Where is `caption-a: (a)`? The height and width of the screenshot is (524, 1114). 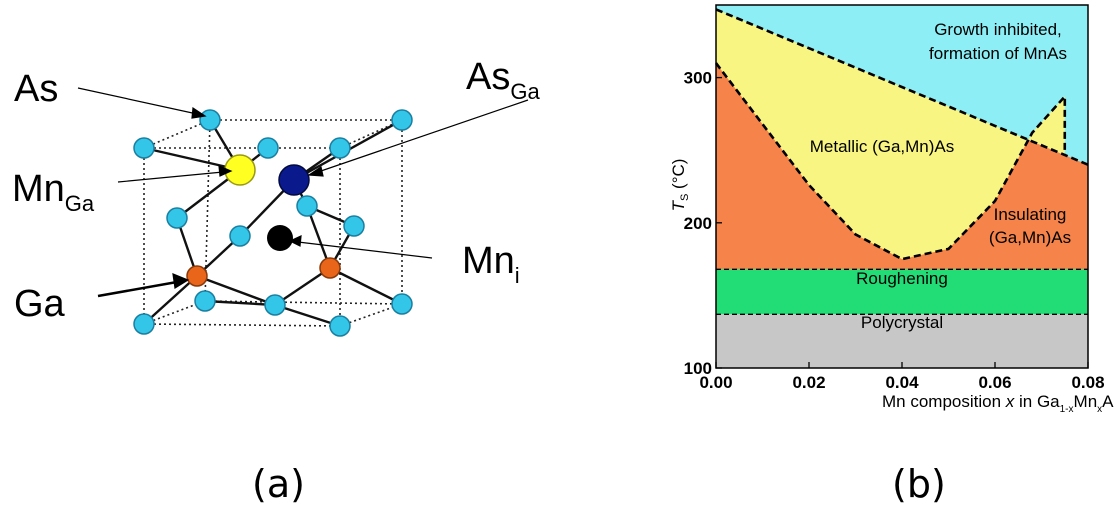
caption-a: (a) is located at coordinates (278, 484).